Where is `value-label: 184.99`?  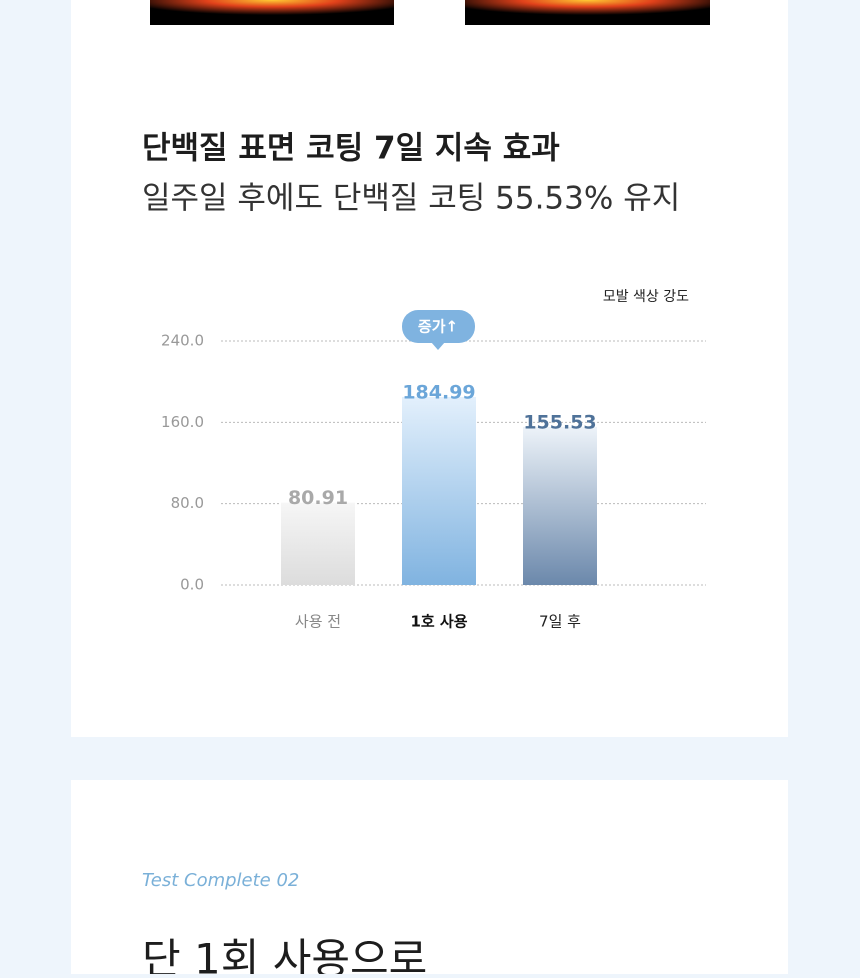 value-label: 184.99 is located at coordinates (438, 392).